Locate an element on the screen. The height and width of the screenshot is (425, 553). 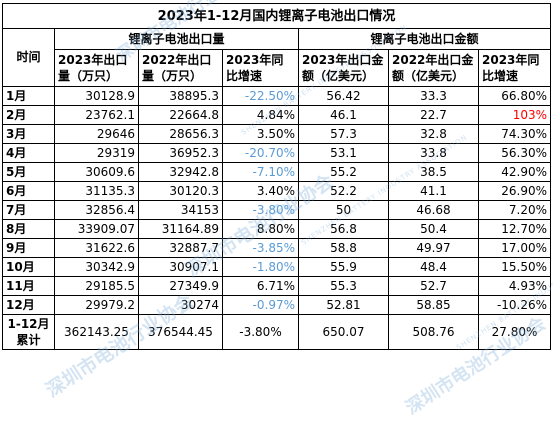
cell-2022-value: 32.8 is located at coordinates (433, 134).